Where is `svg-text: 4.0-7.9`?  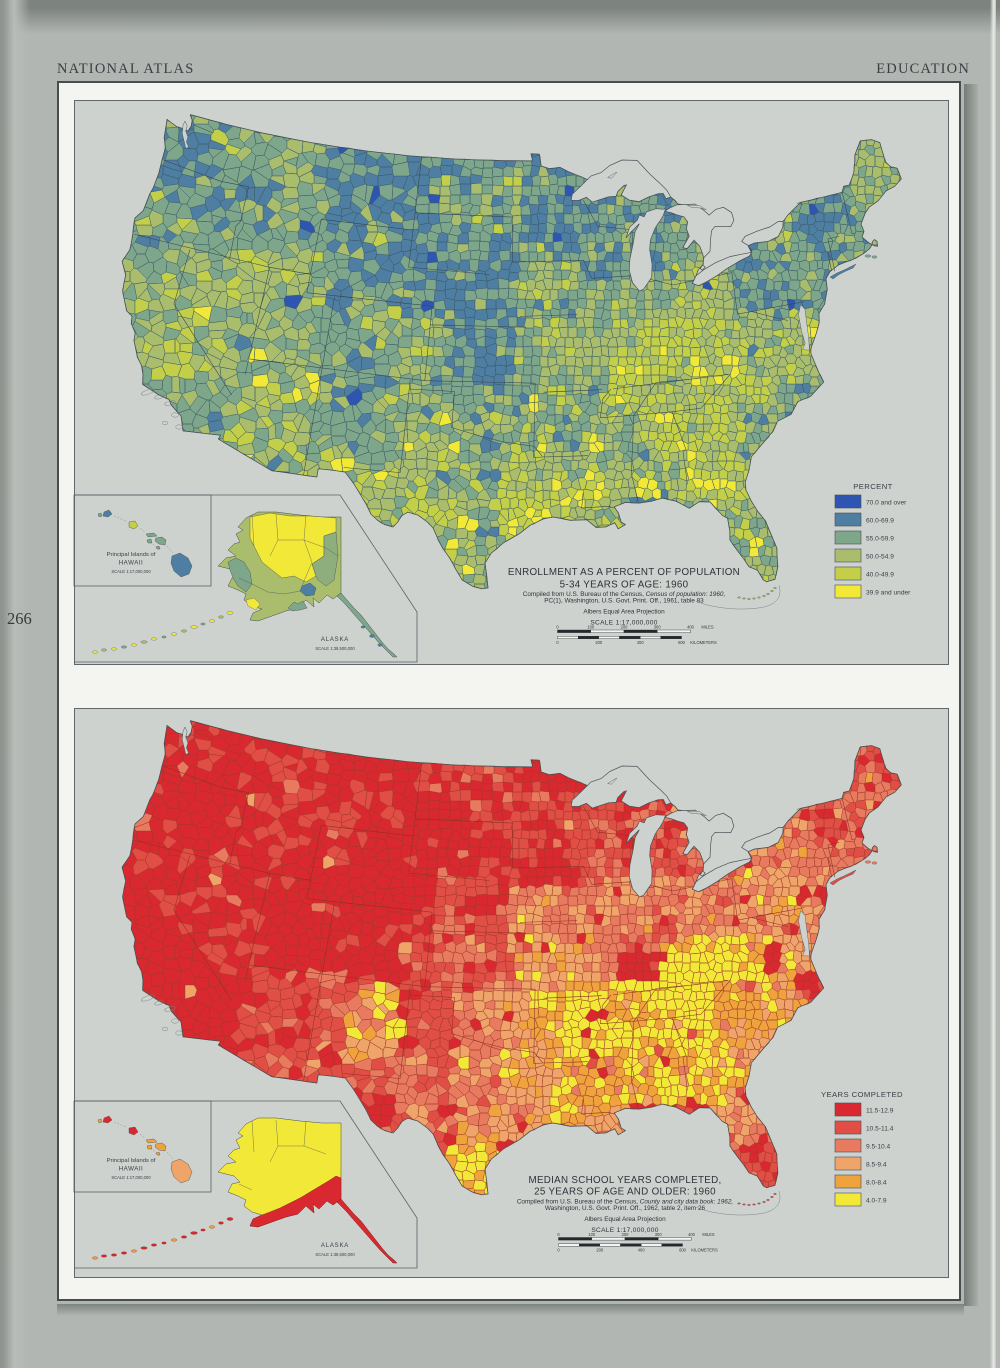 svg-text: 4.0-7.9 is located at coordinates (876, 1201).